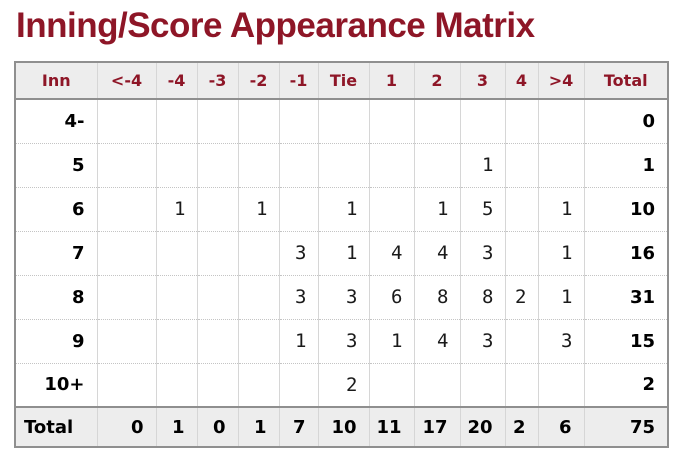 Image resolution: width=681 pixels, height=469 pixels. I want to click on col-header-7: 1, so click(391, 81).